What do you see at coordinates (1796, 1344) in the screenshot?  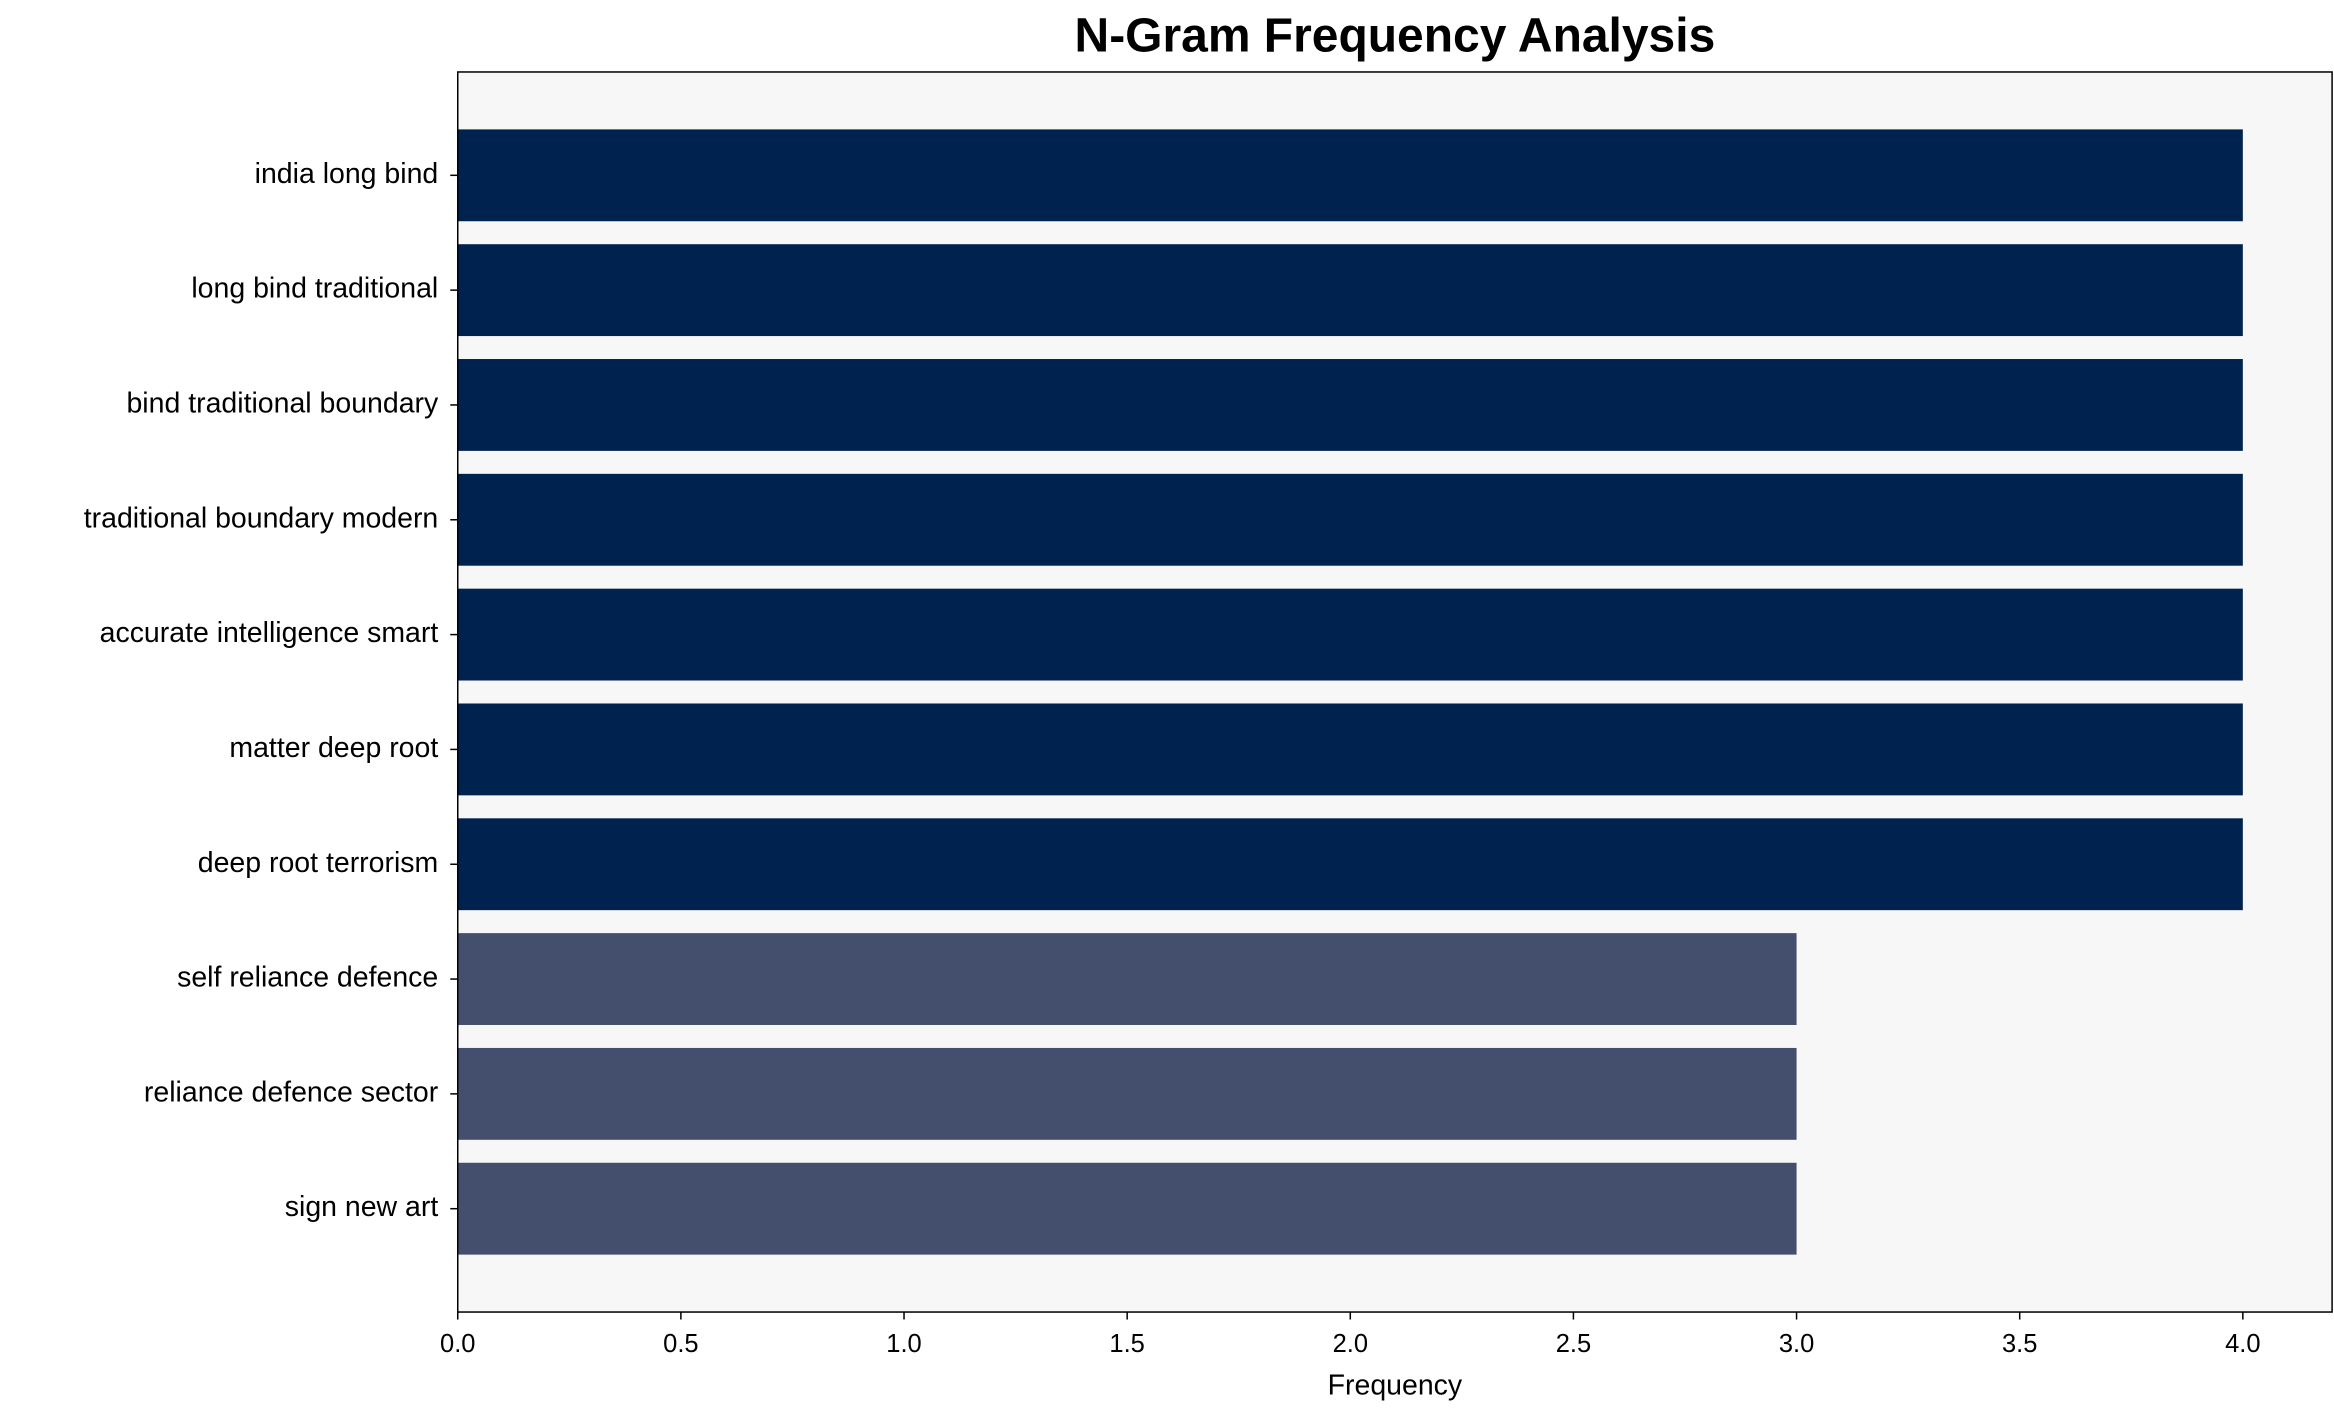 I see `x-tick-label: 3.0` at bounding box center [1796, 1344].